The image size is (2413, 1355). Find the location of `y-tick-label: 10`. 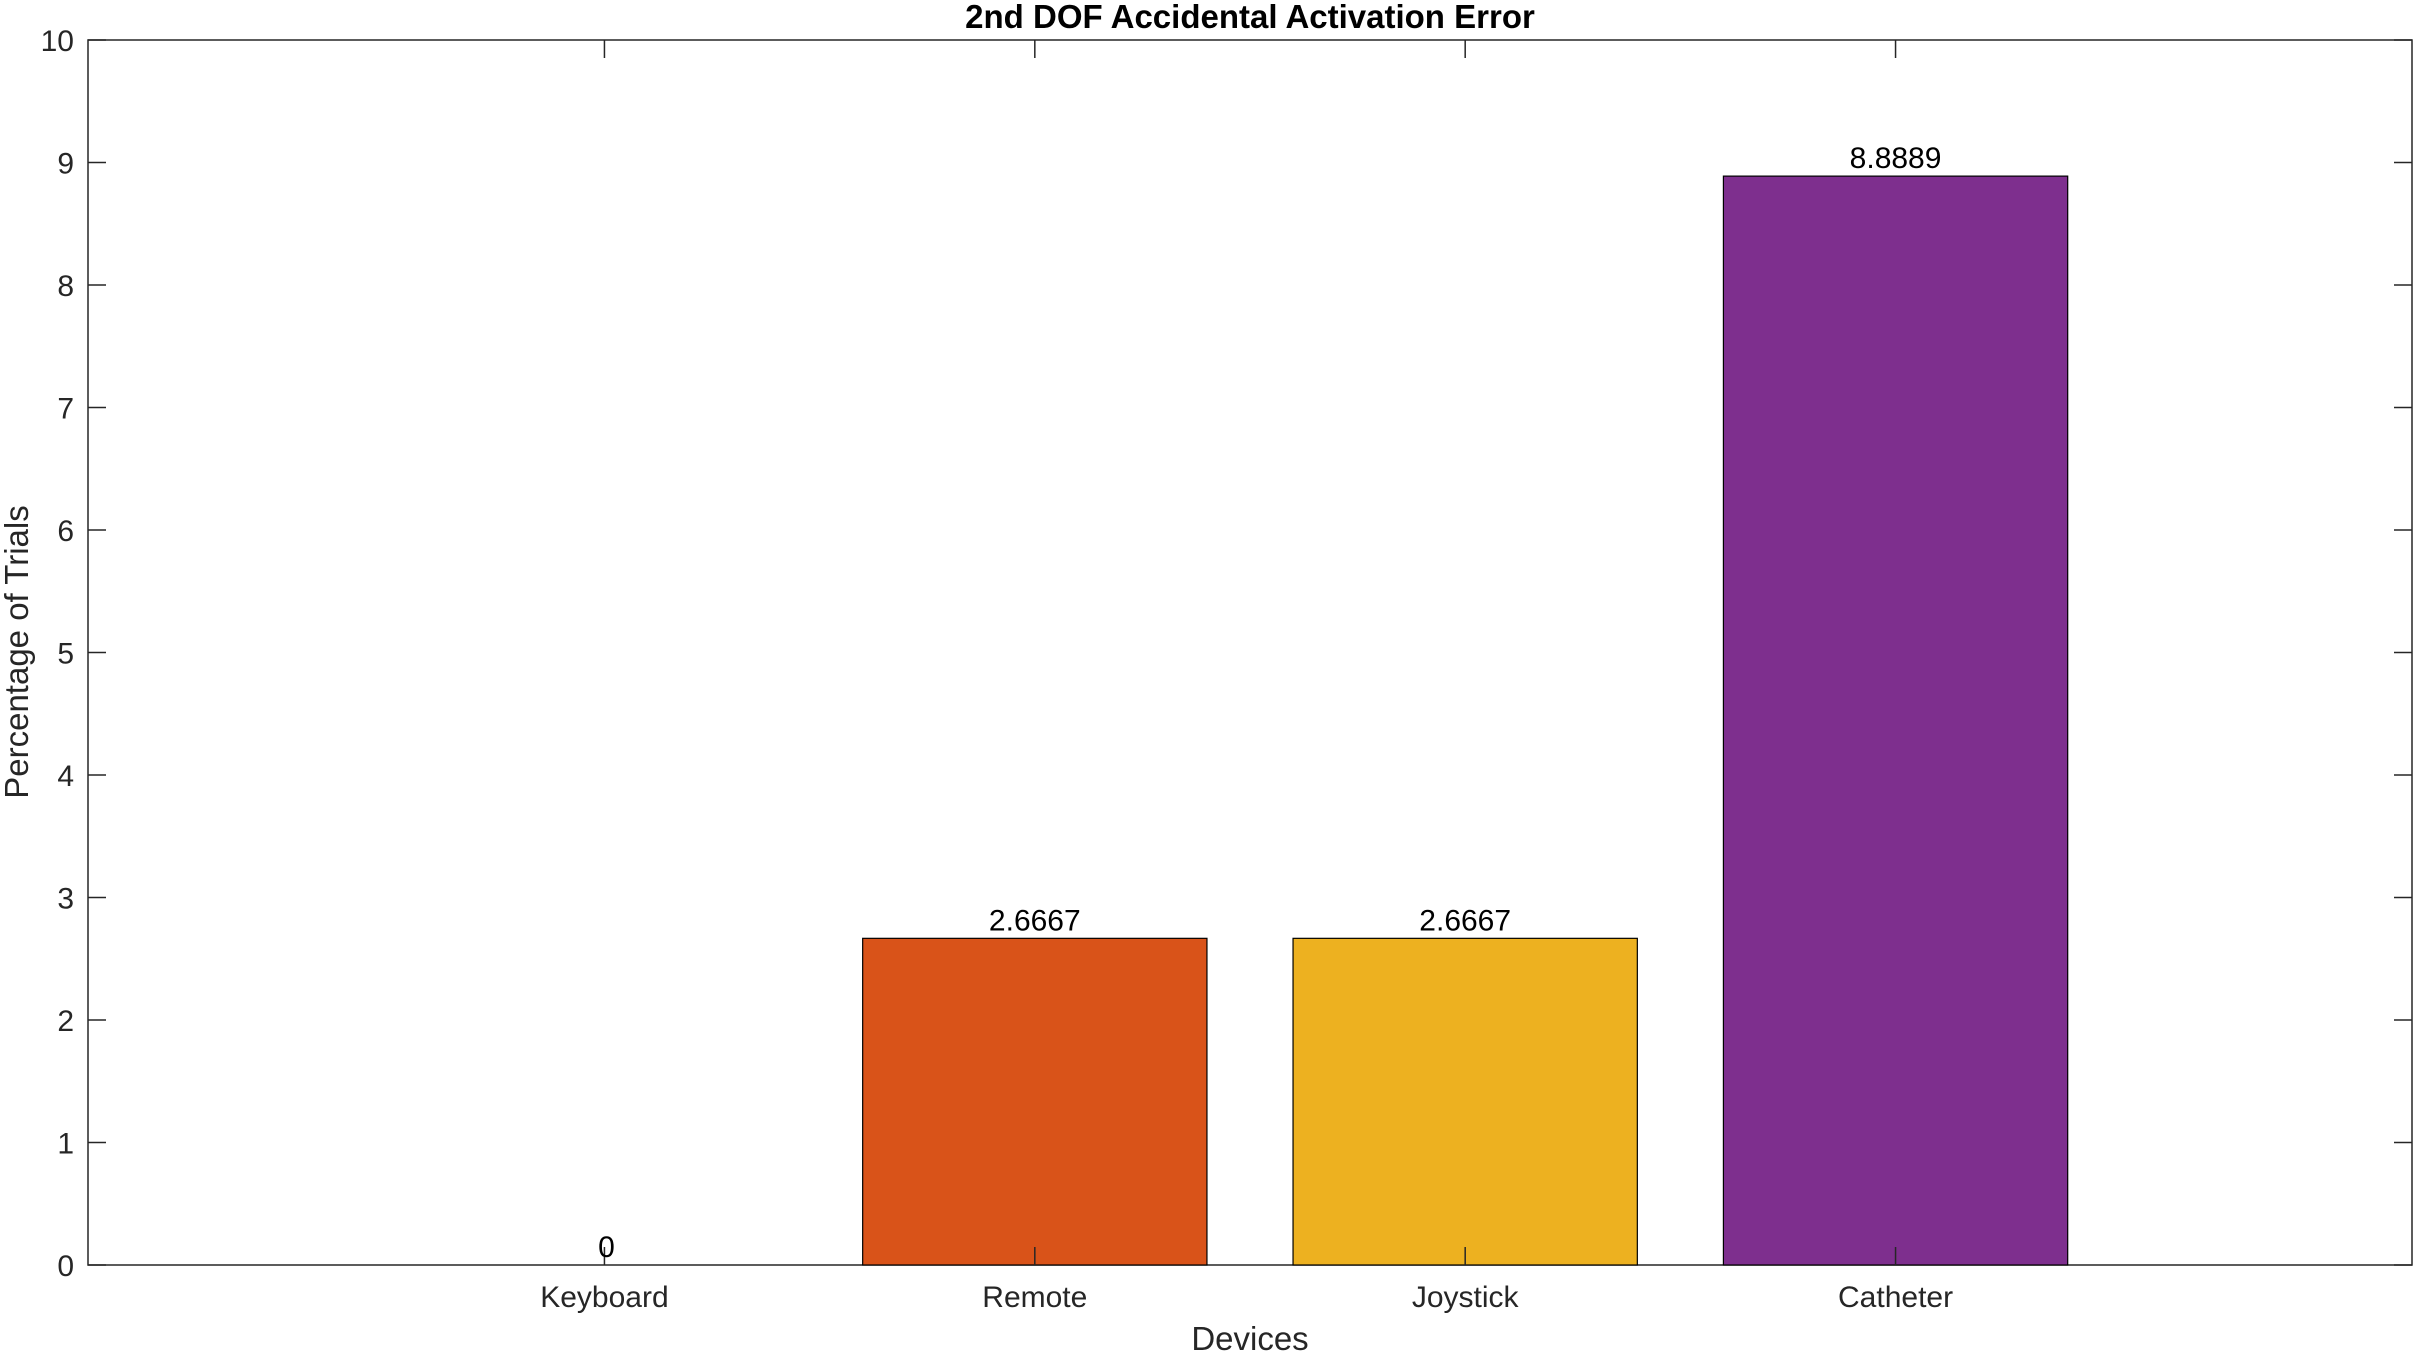

y-tick-label: 10 is located at coordinates (57, 41).